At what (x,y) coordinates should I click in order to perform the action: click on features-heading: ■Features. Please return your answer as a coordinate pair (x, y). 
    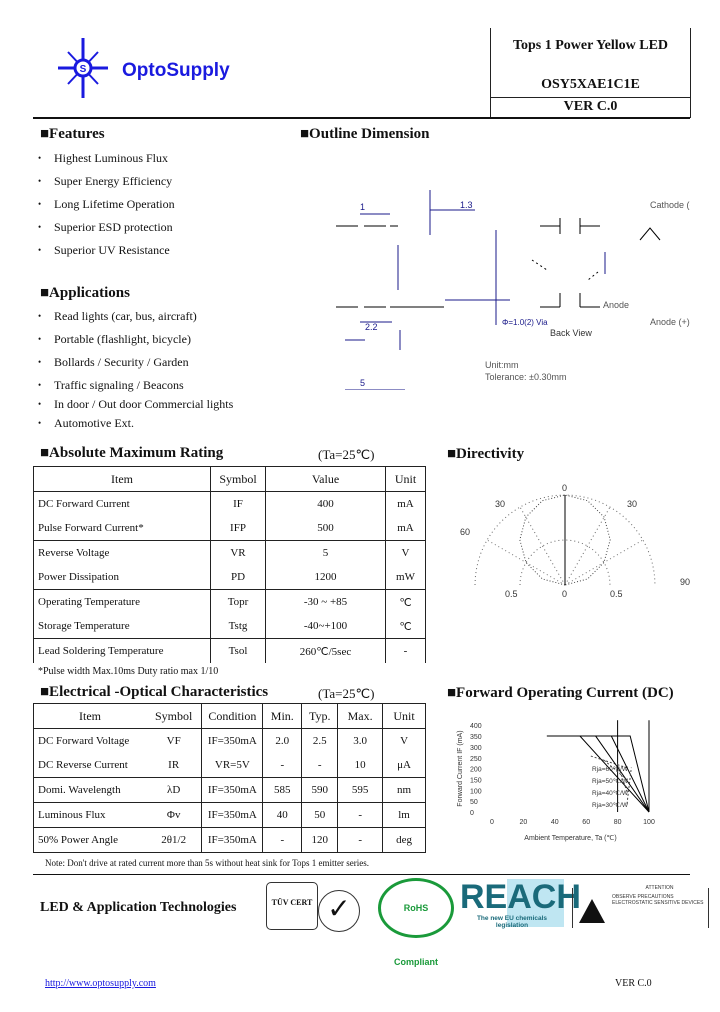
    Looking at the image, I should click on (72, 134).